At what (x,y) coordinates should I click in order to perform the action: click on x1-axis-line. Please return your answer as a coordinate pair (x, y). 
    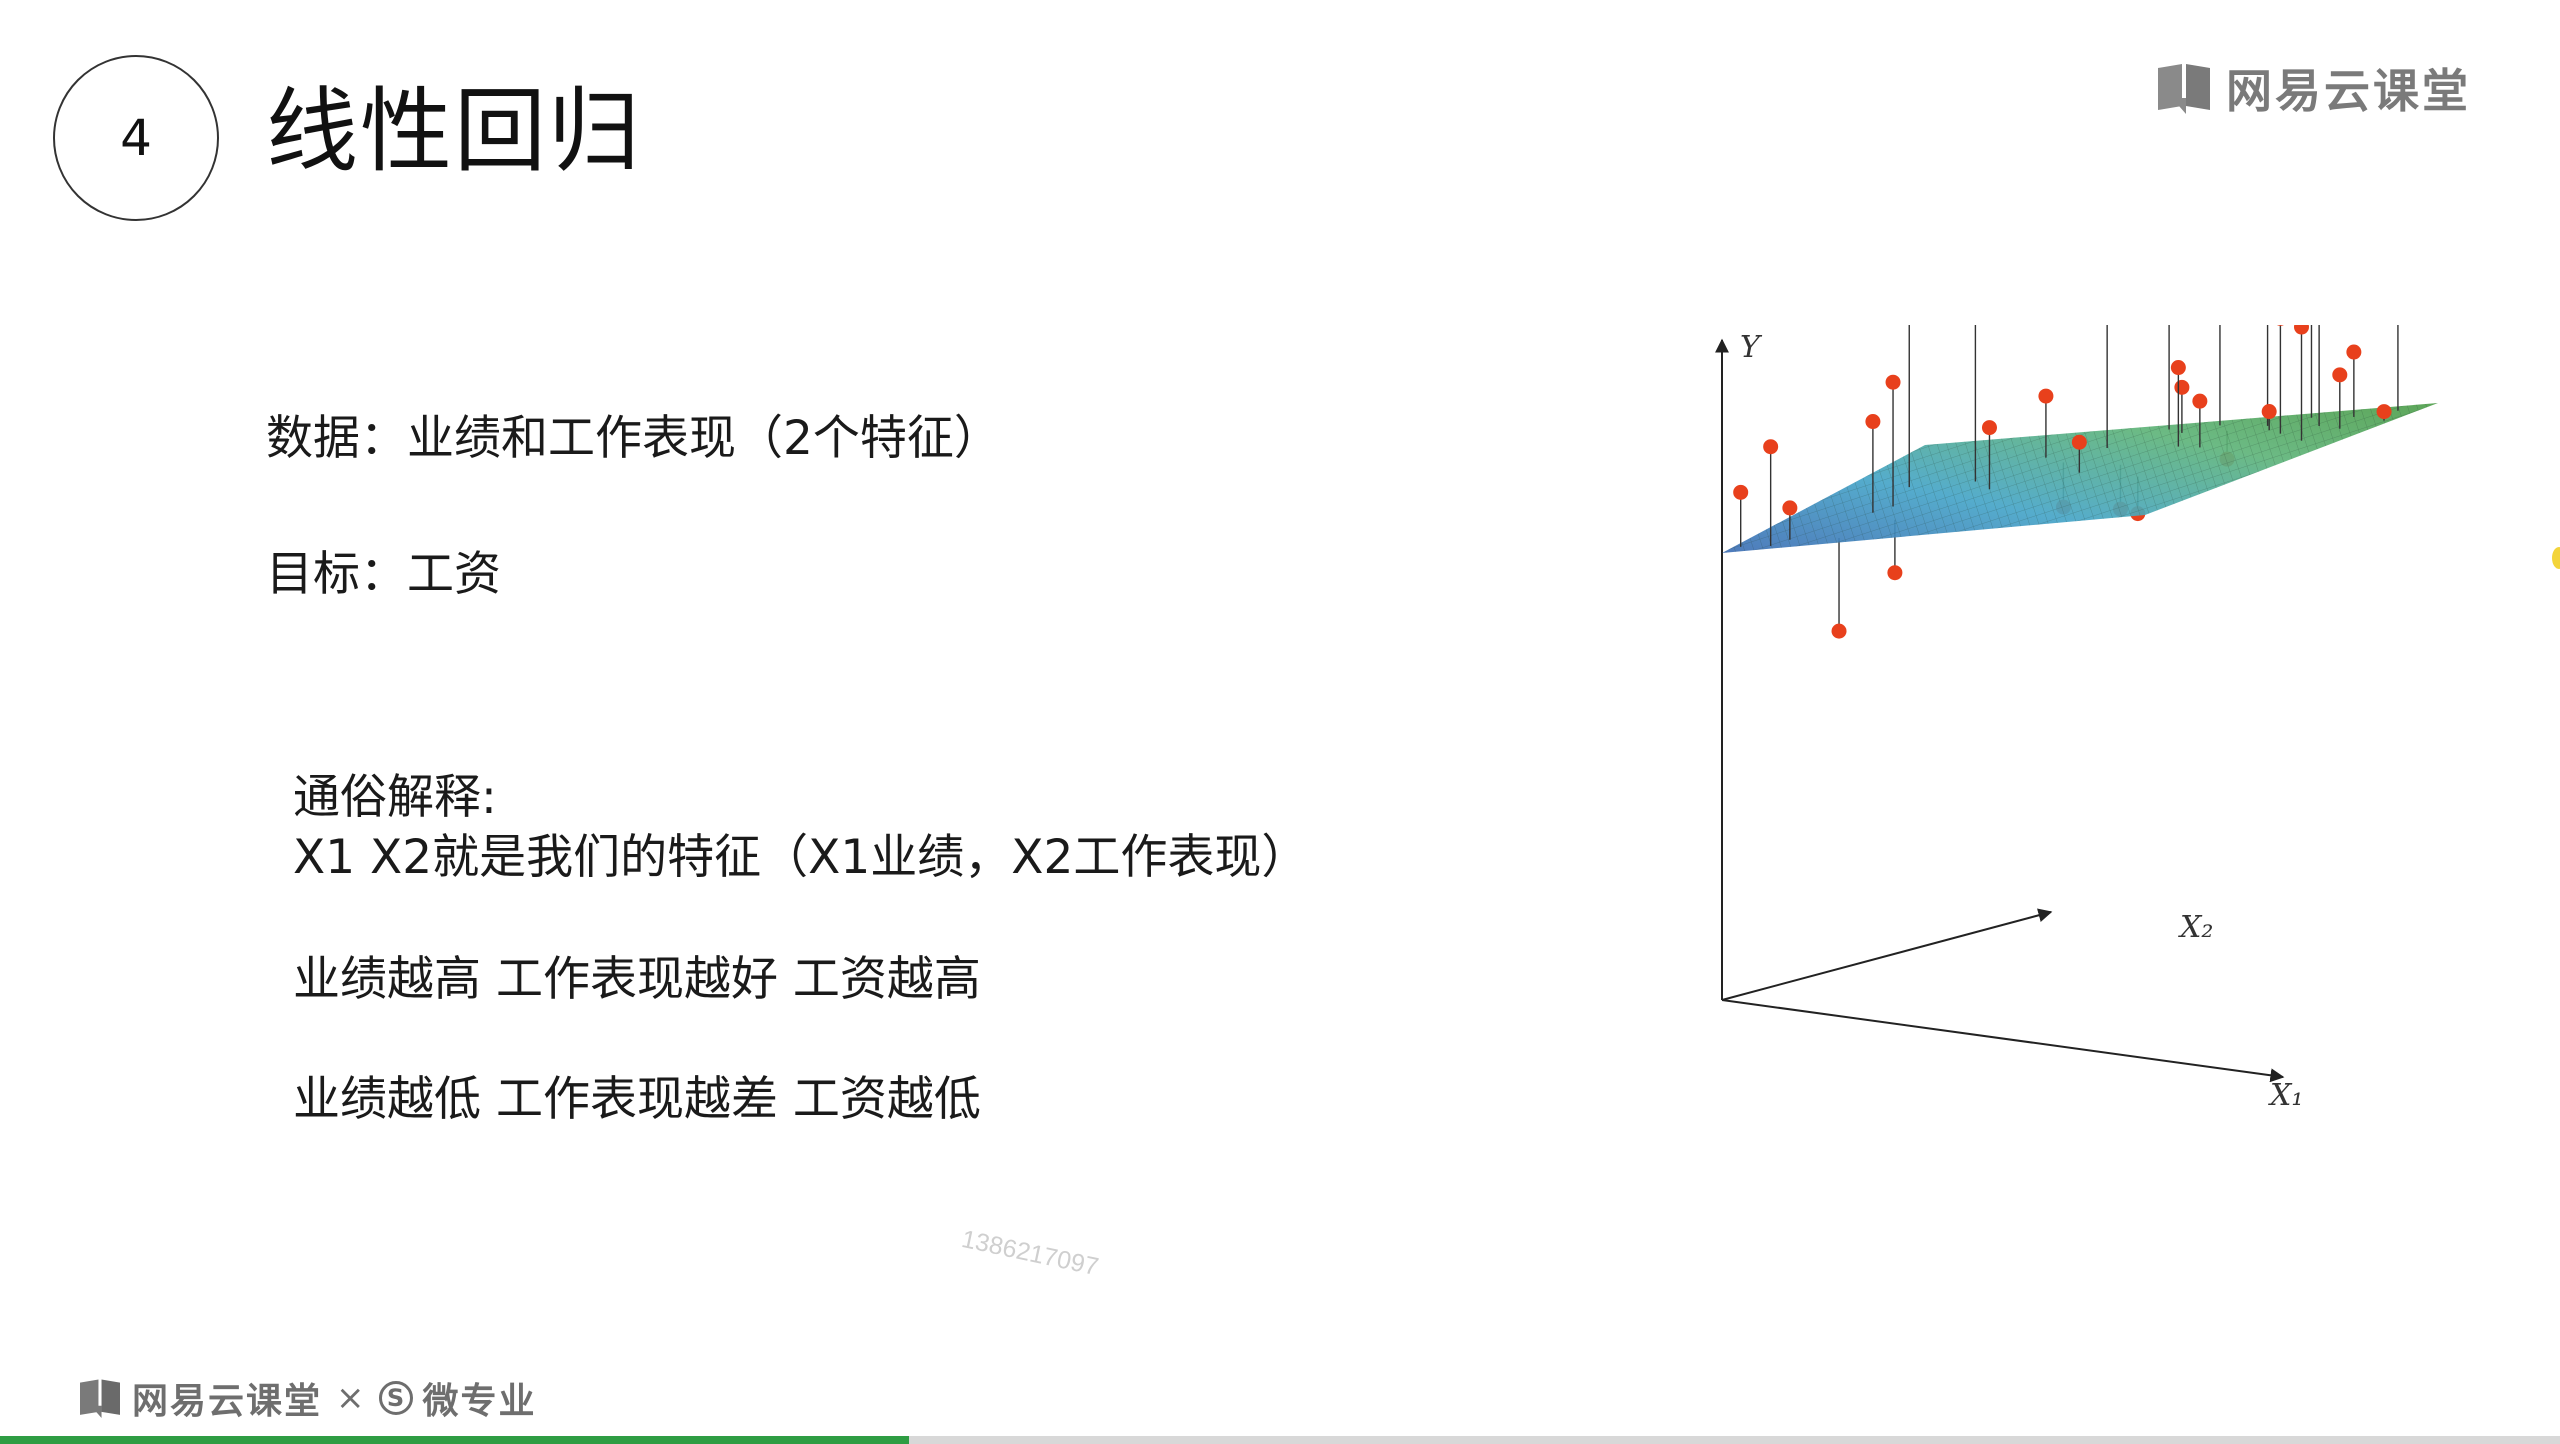
    Looking at the image, I should click on (2003, 1041).